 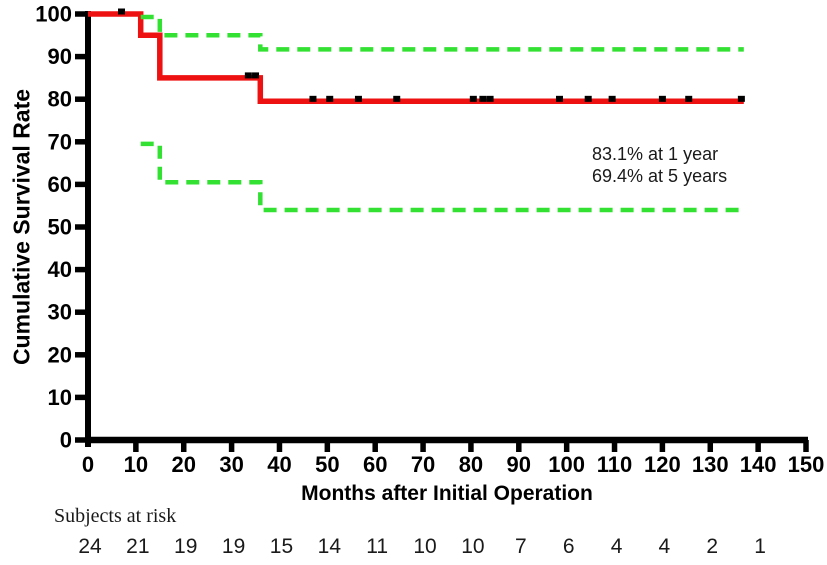 I want to click on risk-count: 21, so click(x=137, y=546).